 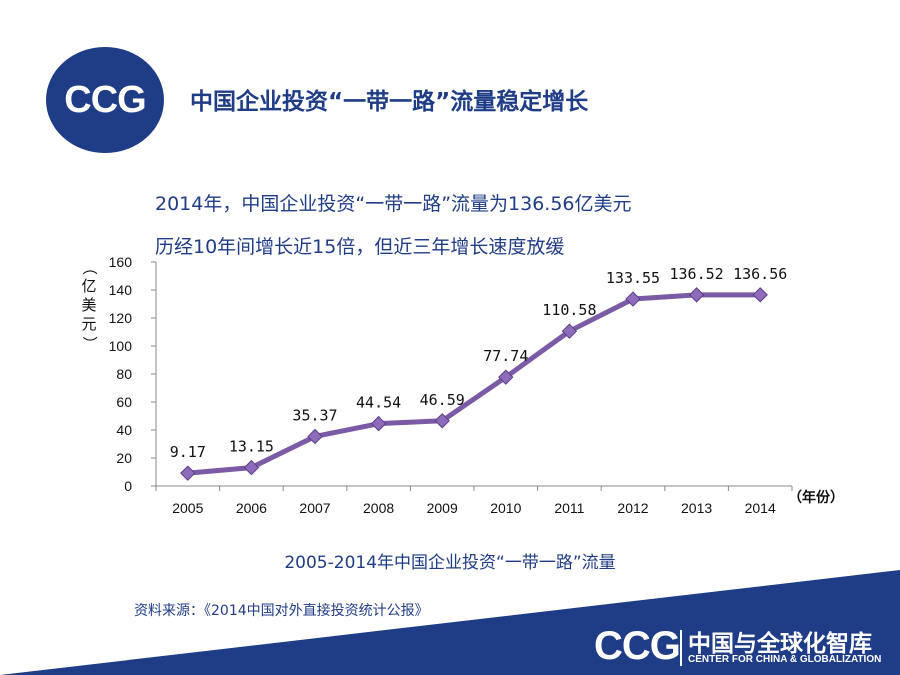 What do you see at coordinates (450, 563) in the screenshot?
I see `chart-caption: 2005-2014年中国企业投资“一带一路”流量` at bounding box center [450, 563].